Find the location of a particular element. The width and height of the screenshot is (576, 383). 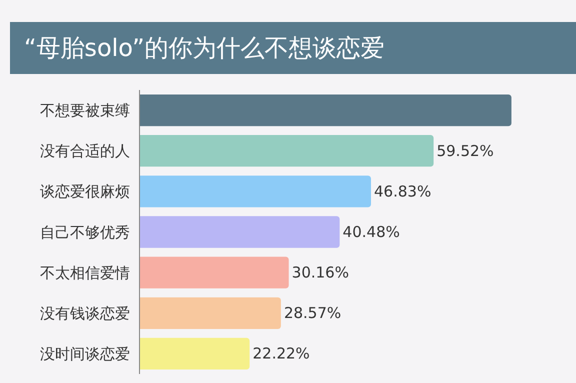

y-tick-label: 不想要被束缚 is located at coordinates (85, 111).